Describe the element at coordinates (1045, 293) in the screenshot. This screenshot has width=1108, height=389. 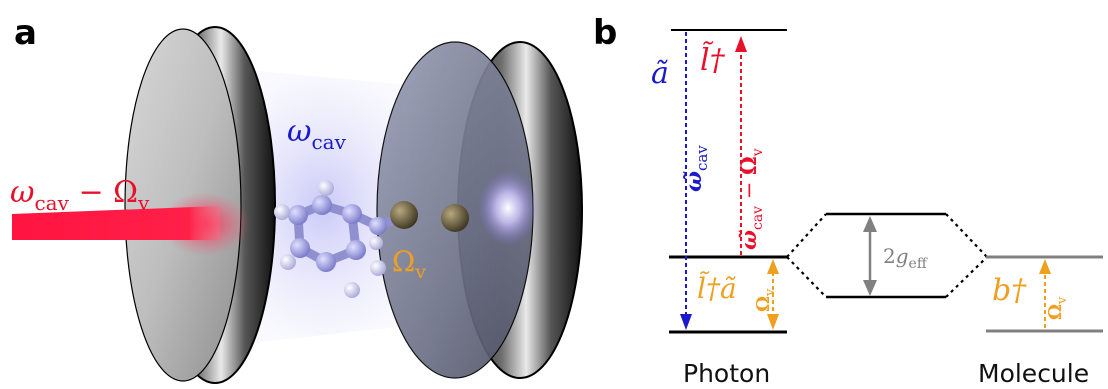
I see `vibration-arrow-right` at that location.